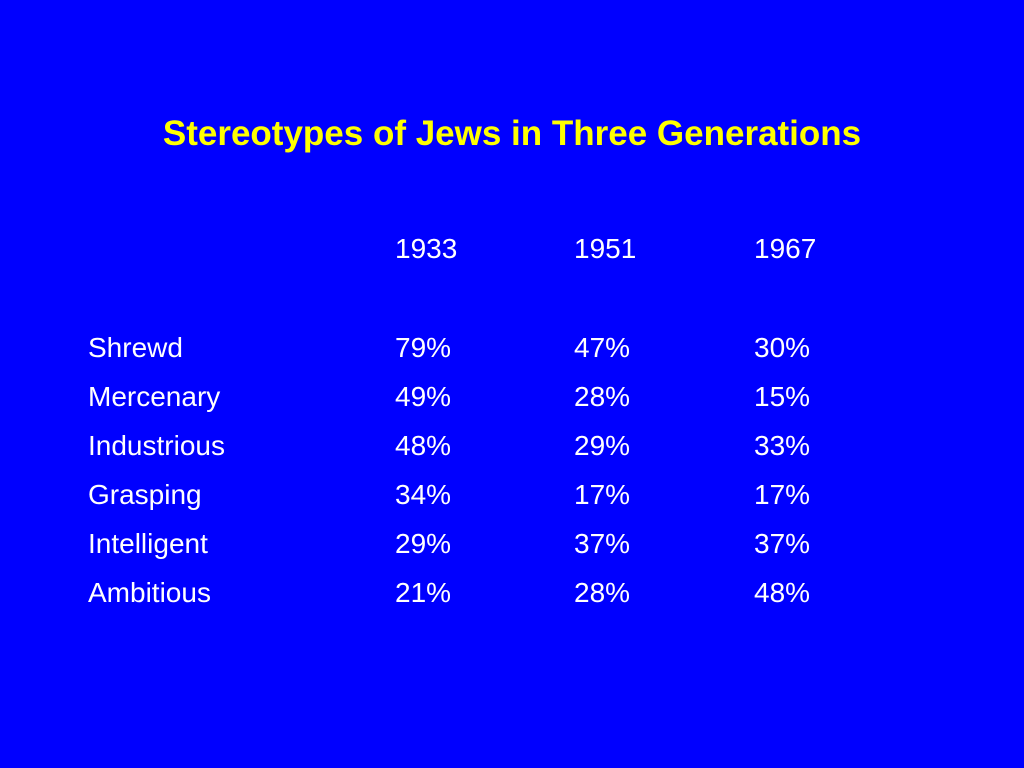 The image size is (1024, 768). I want to click on row-label: Industrious, so click(156, 445).